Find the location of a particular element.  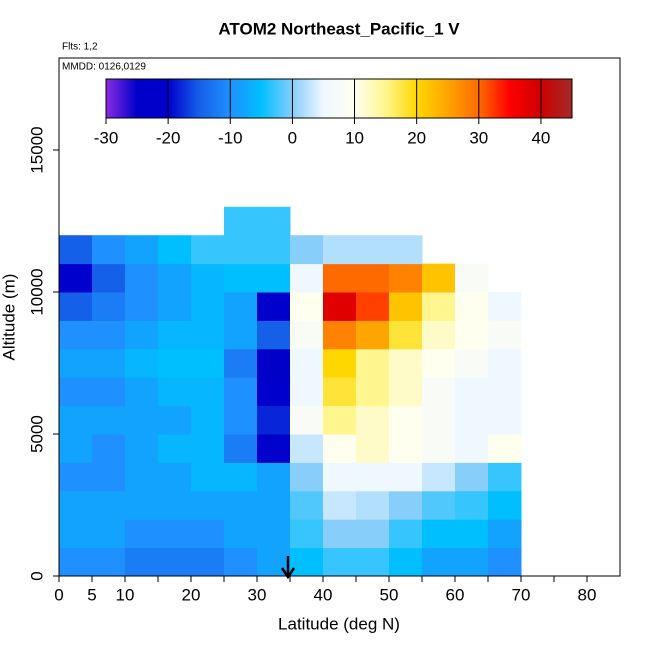

colorbar-tick-label: 0 is located at coordinates (292, 137).